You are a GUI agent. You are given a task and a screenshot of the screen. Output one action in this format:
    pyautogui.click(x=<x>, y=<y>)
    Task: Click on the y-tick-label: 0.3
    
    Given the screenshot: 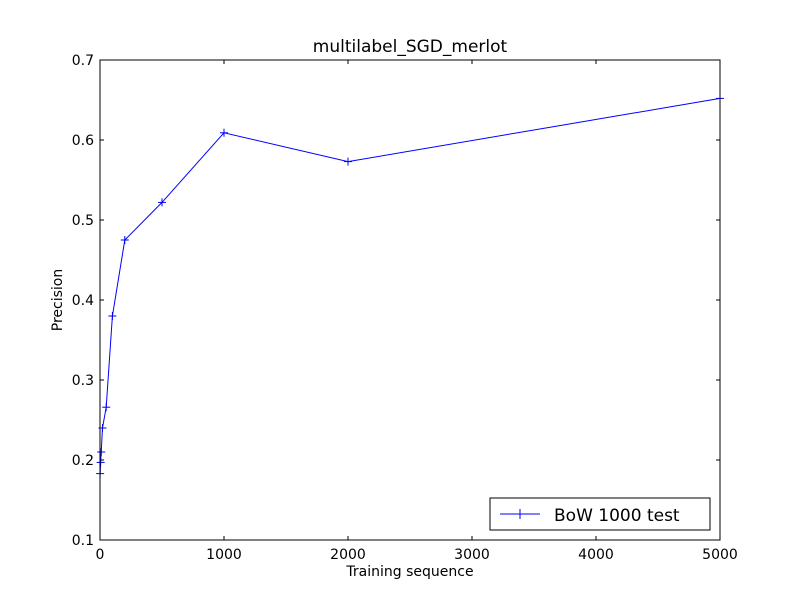 What is the action you would take?
    pyautogui.click(x=83, y=381)
    